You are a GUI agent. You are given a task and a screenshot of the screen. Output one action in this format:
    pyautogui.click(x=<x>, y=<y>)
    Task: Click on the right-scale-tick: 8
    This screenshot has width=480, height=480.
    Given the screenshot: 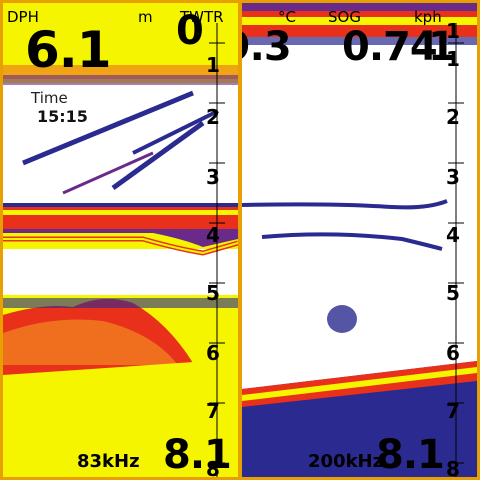 What is the action you would take?
    pyautogui.click(x=453, y=467)
    